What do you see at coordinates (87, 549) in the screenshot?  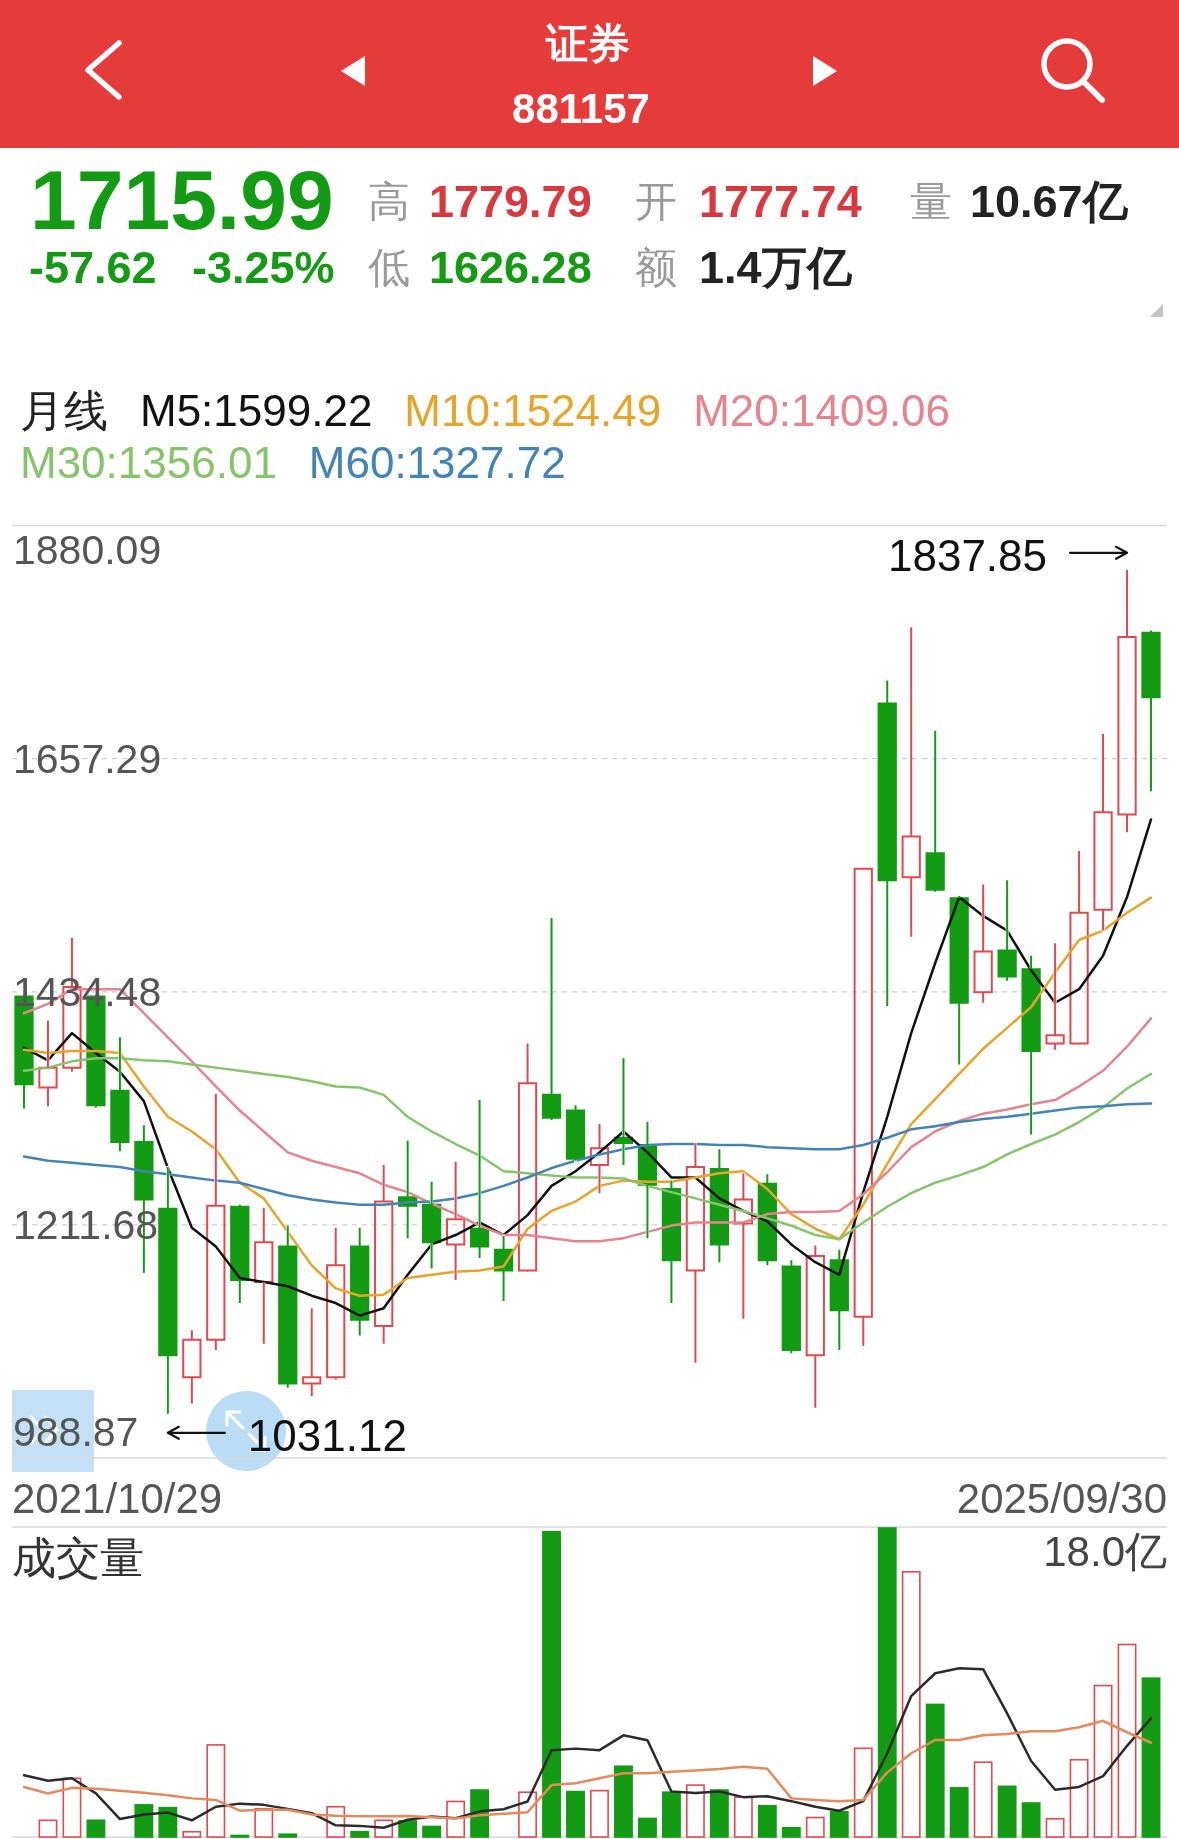 I see `y-tick-label: 1880.09` at bounding box center [87, 549].